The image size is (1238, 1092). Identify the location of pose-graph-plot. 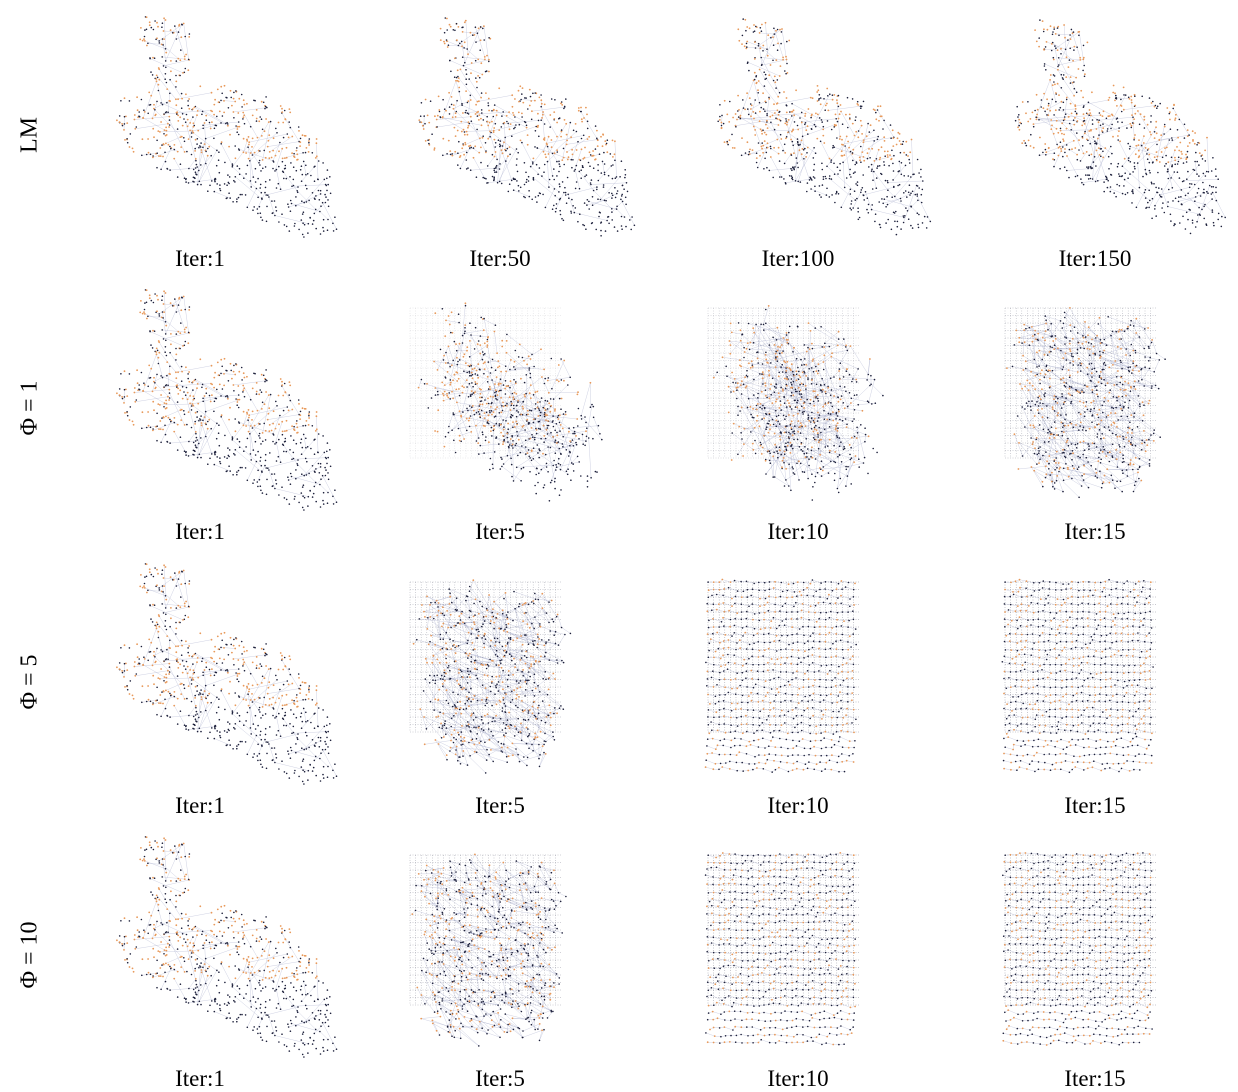
(227, 400).